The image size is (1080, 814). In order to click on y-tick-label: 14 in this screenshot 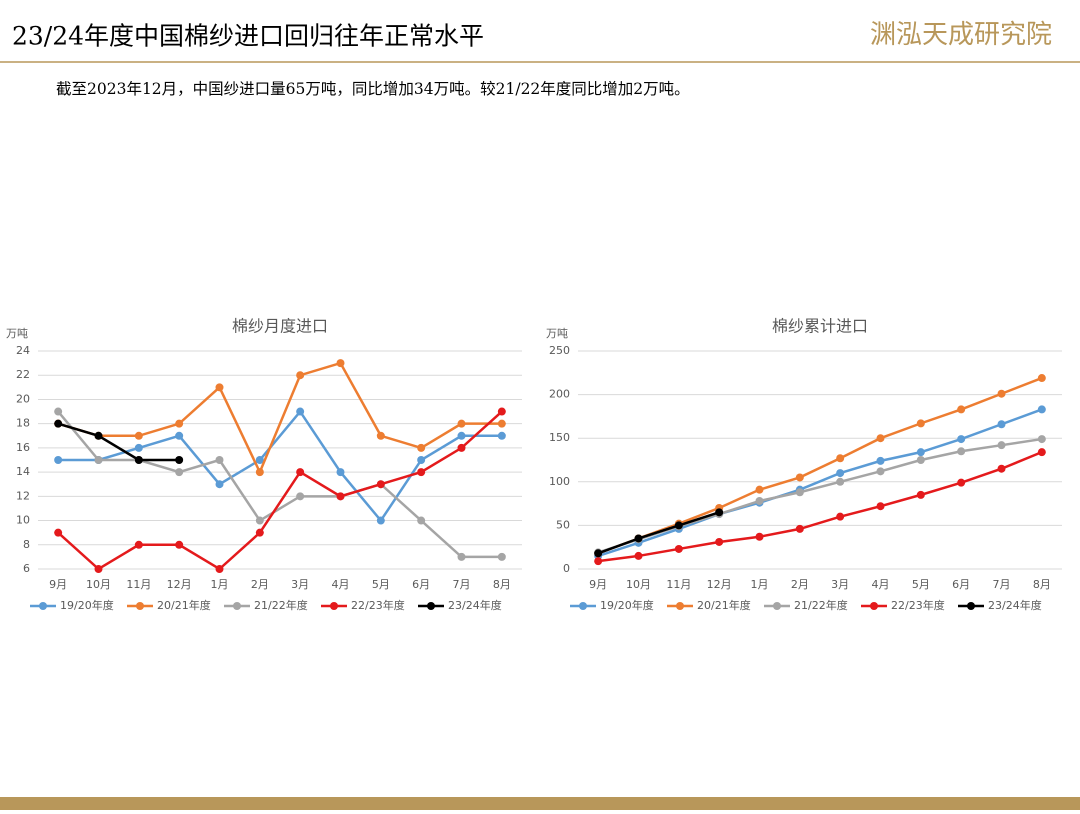, I will do `click(23, 471)`.